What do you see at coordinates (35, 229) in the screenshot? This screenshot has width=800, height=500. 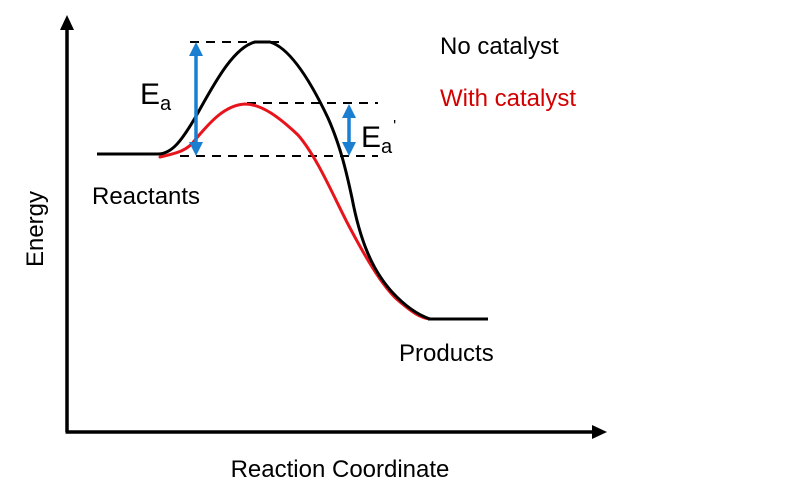 I see `y-axis-title: Energy` at bounding box center [35, 229].